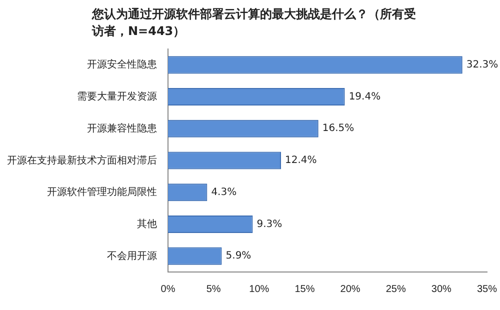 The height and width of the screenshot is (310, 500). What do you see at coordinates (364, 96) in the screenshot?
I see `data-label: 19.4%` at bounding box center [364, 96].